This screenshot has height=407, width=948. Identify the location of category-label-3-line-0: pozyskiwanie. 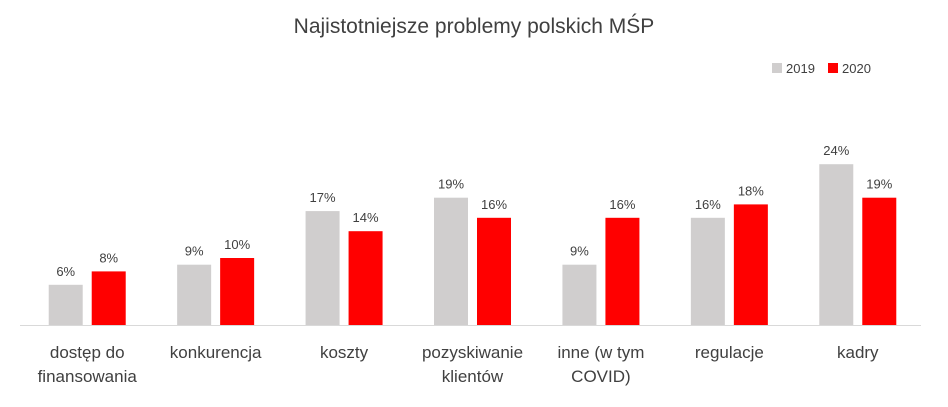
(472, 352).